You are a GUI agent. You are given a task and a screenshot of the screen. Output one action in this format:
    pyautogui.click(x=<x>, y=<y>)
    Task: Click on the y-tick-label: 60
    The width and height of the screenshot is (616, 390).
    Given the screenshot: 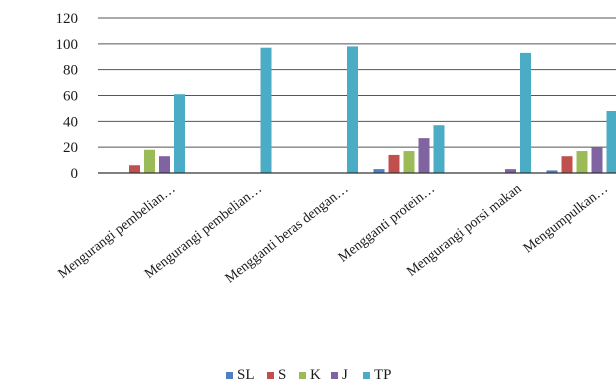 What is the action you would take?
    pyautogui.click(x=70, y=97)
    